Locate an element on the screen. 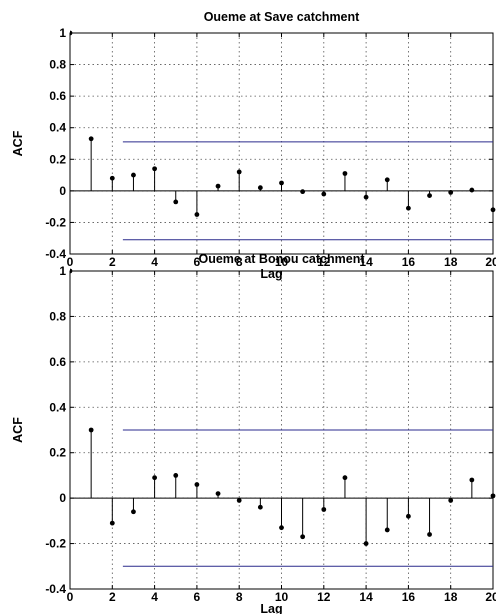  chart-title: Oueme at Bonou catchment is located at coordinates (282, 259).